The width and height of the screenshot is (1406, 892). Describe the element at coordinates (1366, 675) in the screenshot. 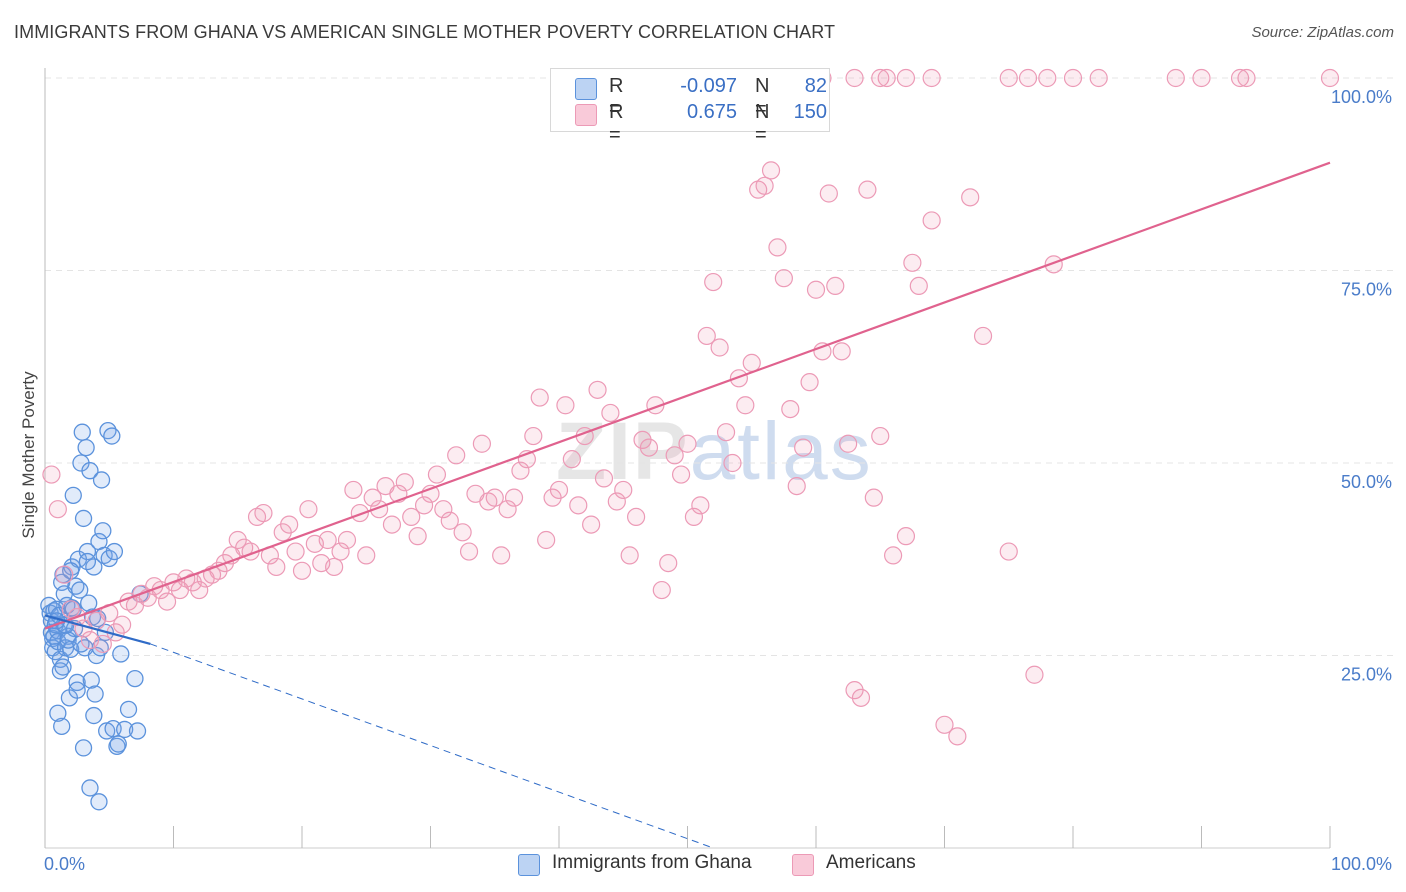

I see `y-tick-label: 25.0%` at that location.